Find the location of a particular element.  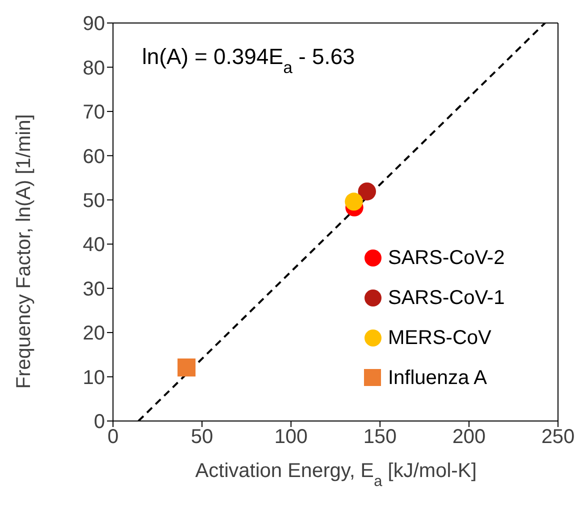

x-tick-label: 100 is located at coordinates (291, 437).